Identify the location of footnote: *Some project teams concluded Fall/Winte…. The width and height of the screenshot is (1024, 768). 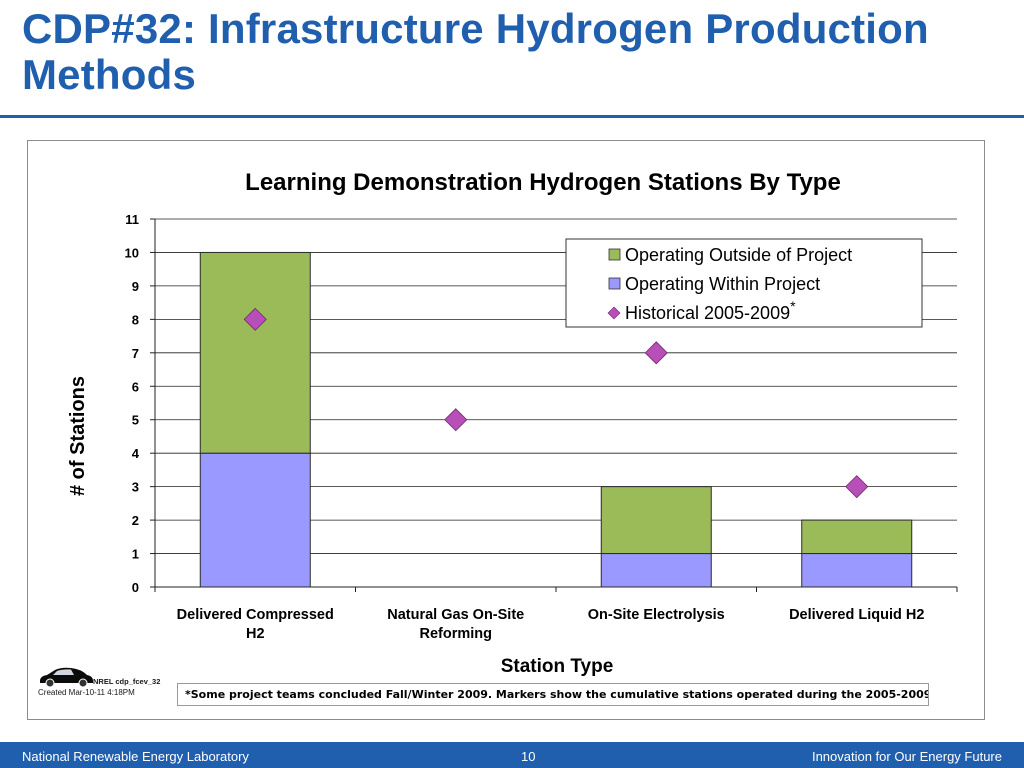
(553, 694).